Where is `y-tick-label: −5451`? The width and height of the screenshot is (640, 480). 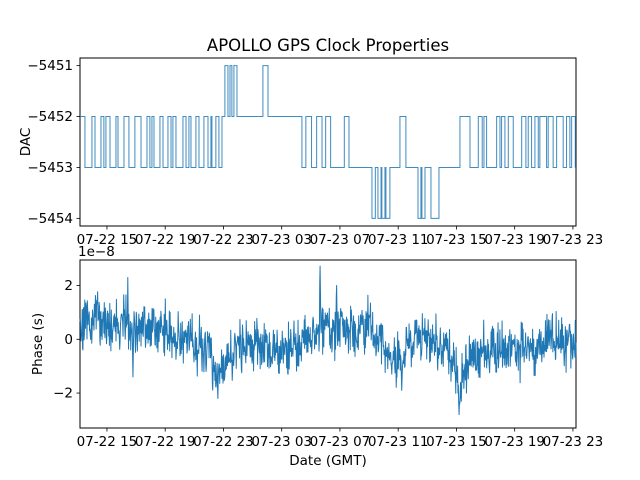
y-tick-label: −5451 is located at coordinates (50, 66).